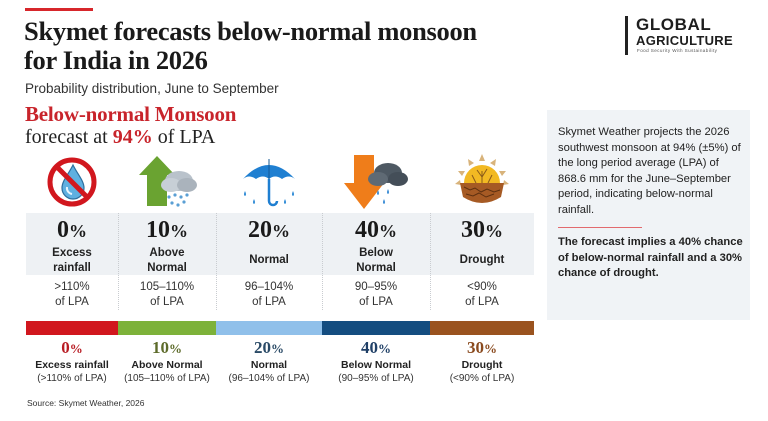 This screenshot has height=421, width=768. I want to click on legend-probability: 30%, so click(482, 348).